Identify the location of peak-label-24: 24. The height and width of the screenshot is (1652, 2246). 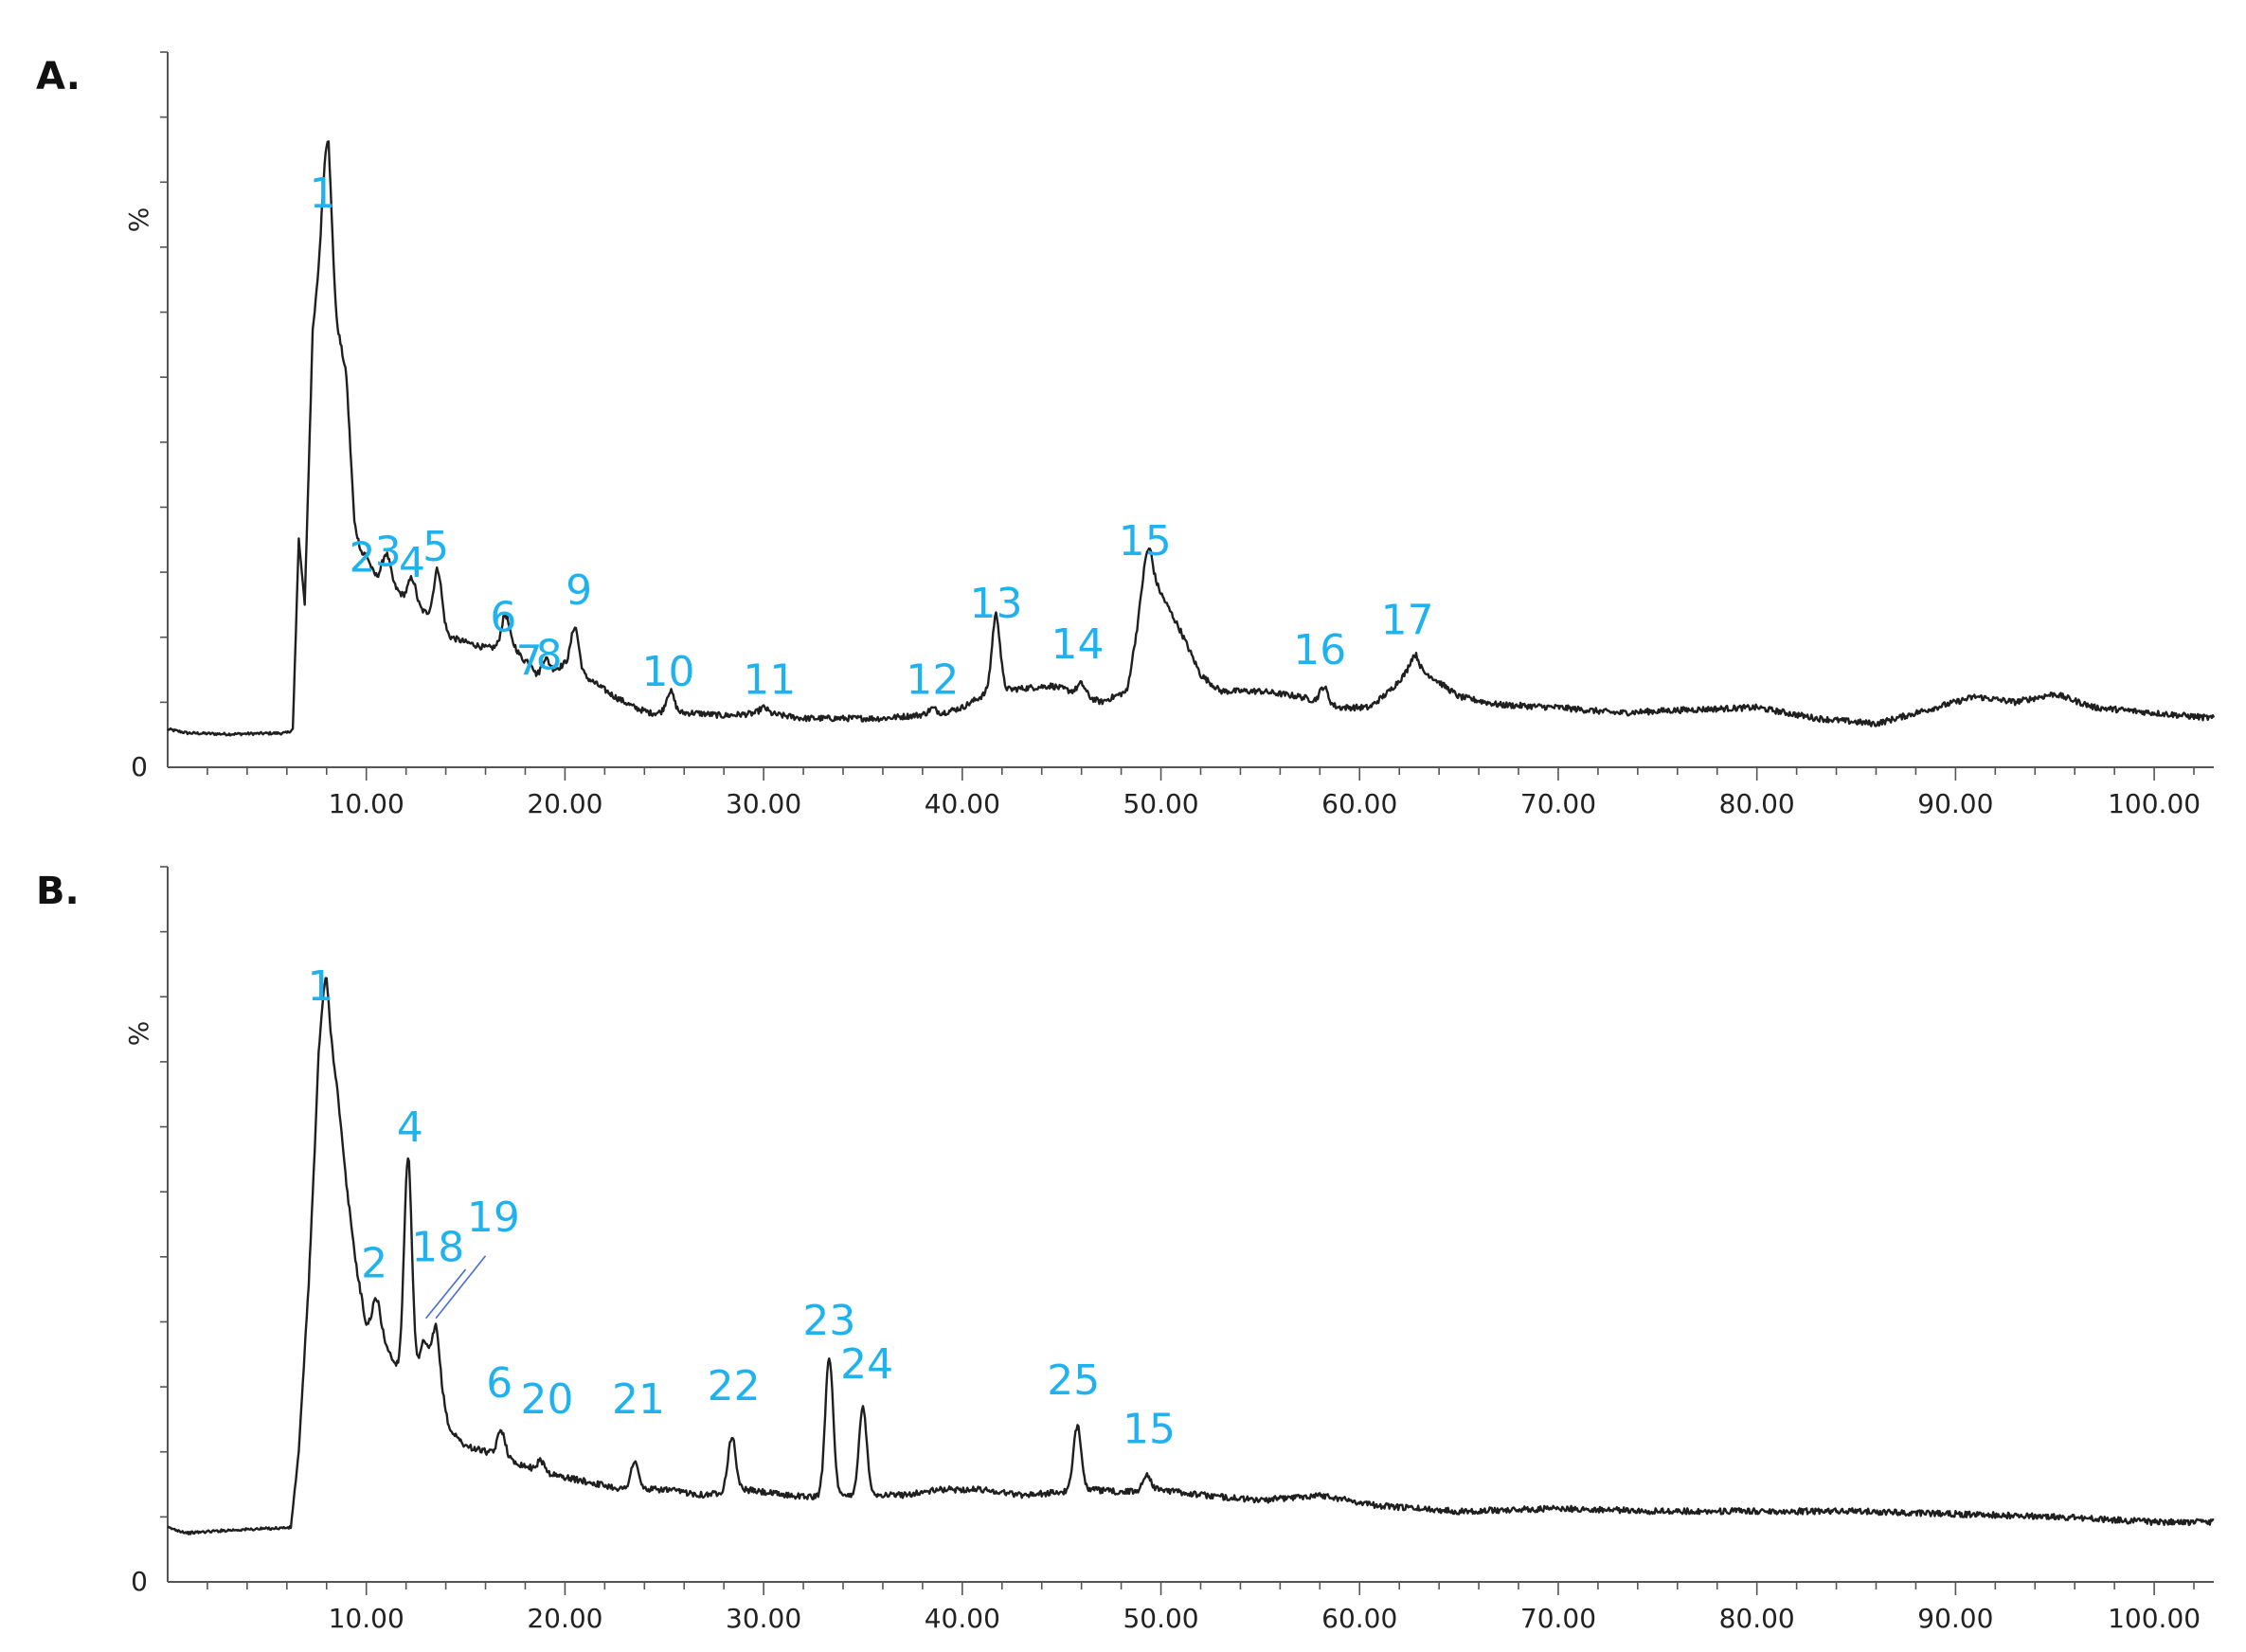
(866, 1364).